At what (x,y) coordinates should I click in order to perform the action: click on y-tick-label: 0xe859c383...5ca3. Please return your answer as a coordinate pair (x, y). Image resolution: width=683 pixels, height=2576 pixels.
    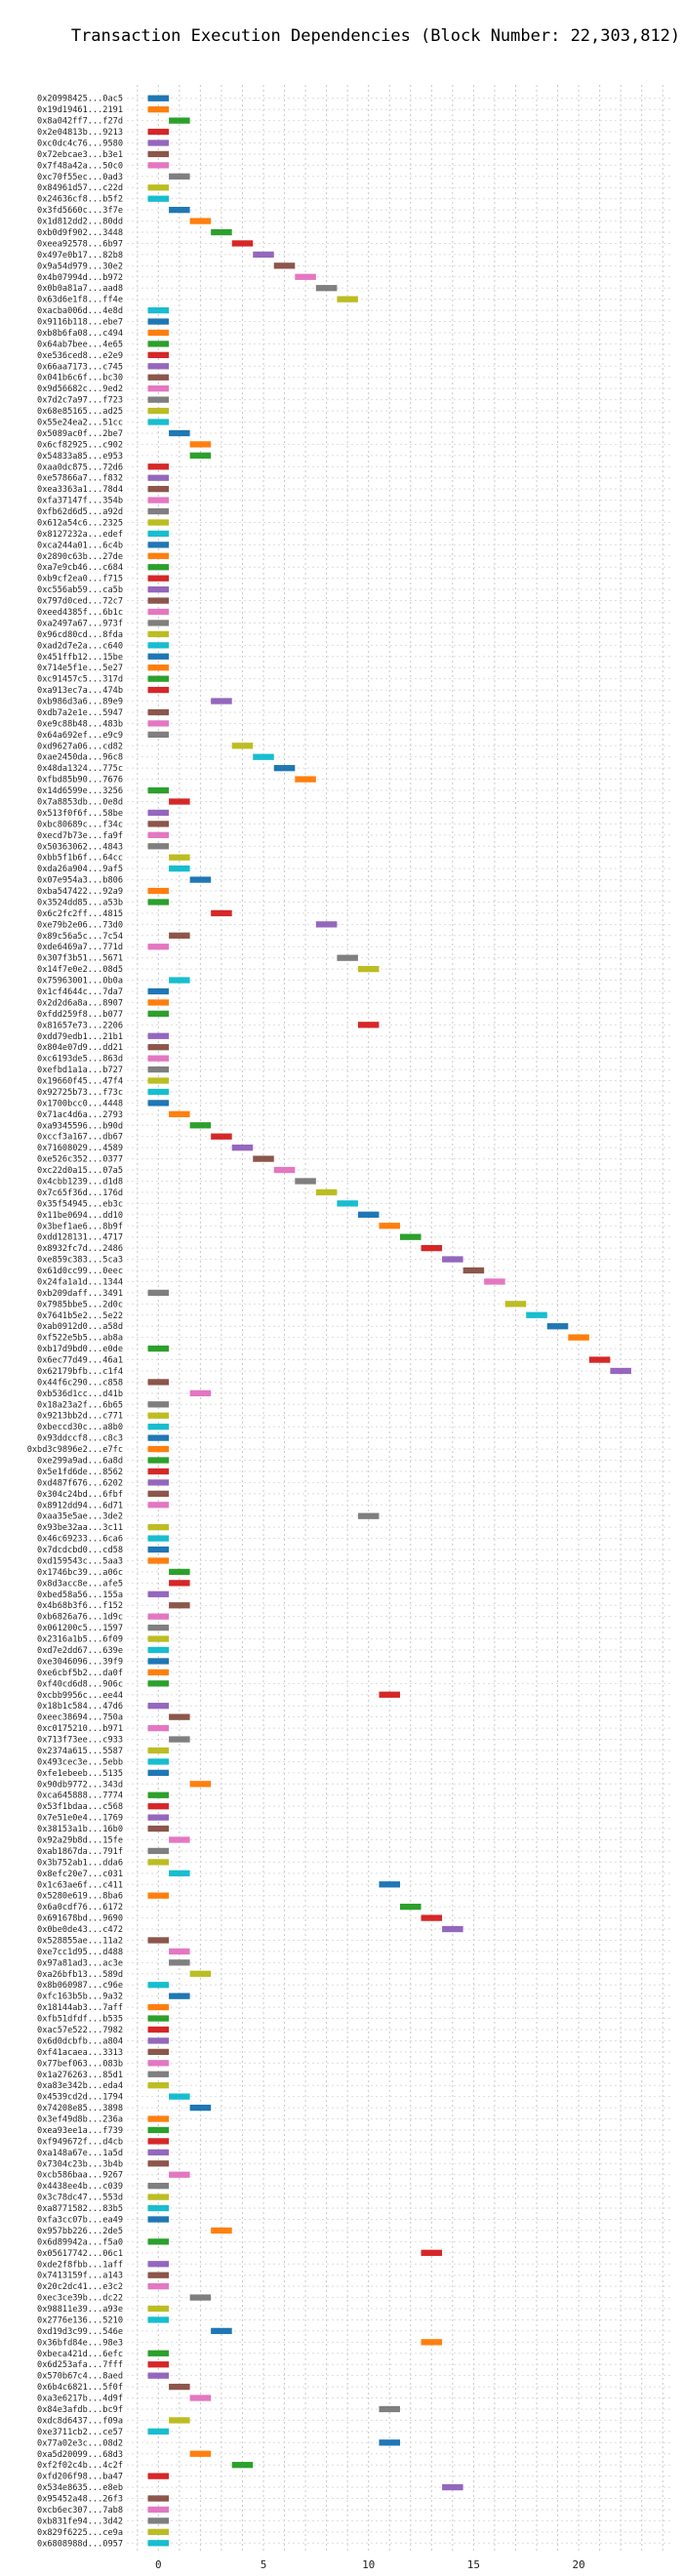
    Looking at the image, I should click on (80, 1261).